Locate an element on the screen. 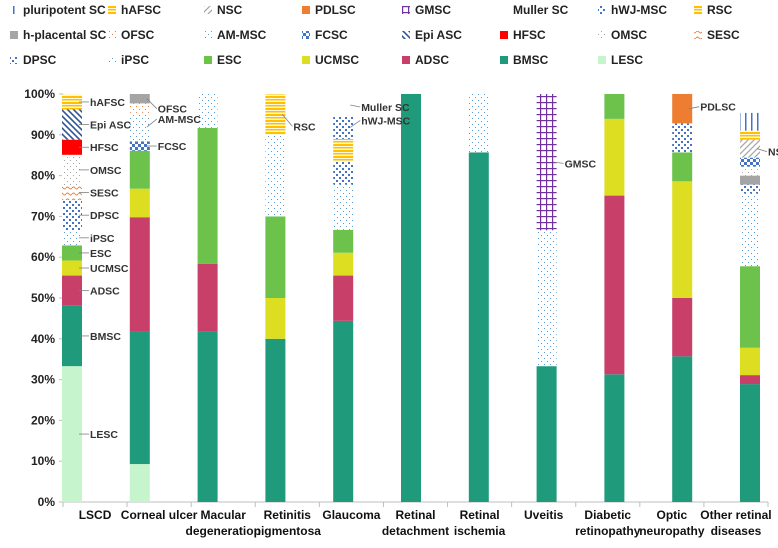 This screenshot has height=548, width=778. annotation-label: UCMSC is located at coordinates (109, 269).